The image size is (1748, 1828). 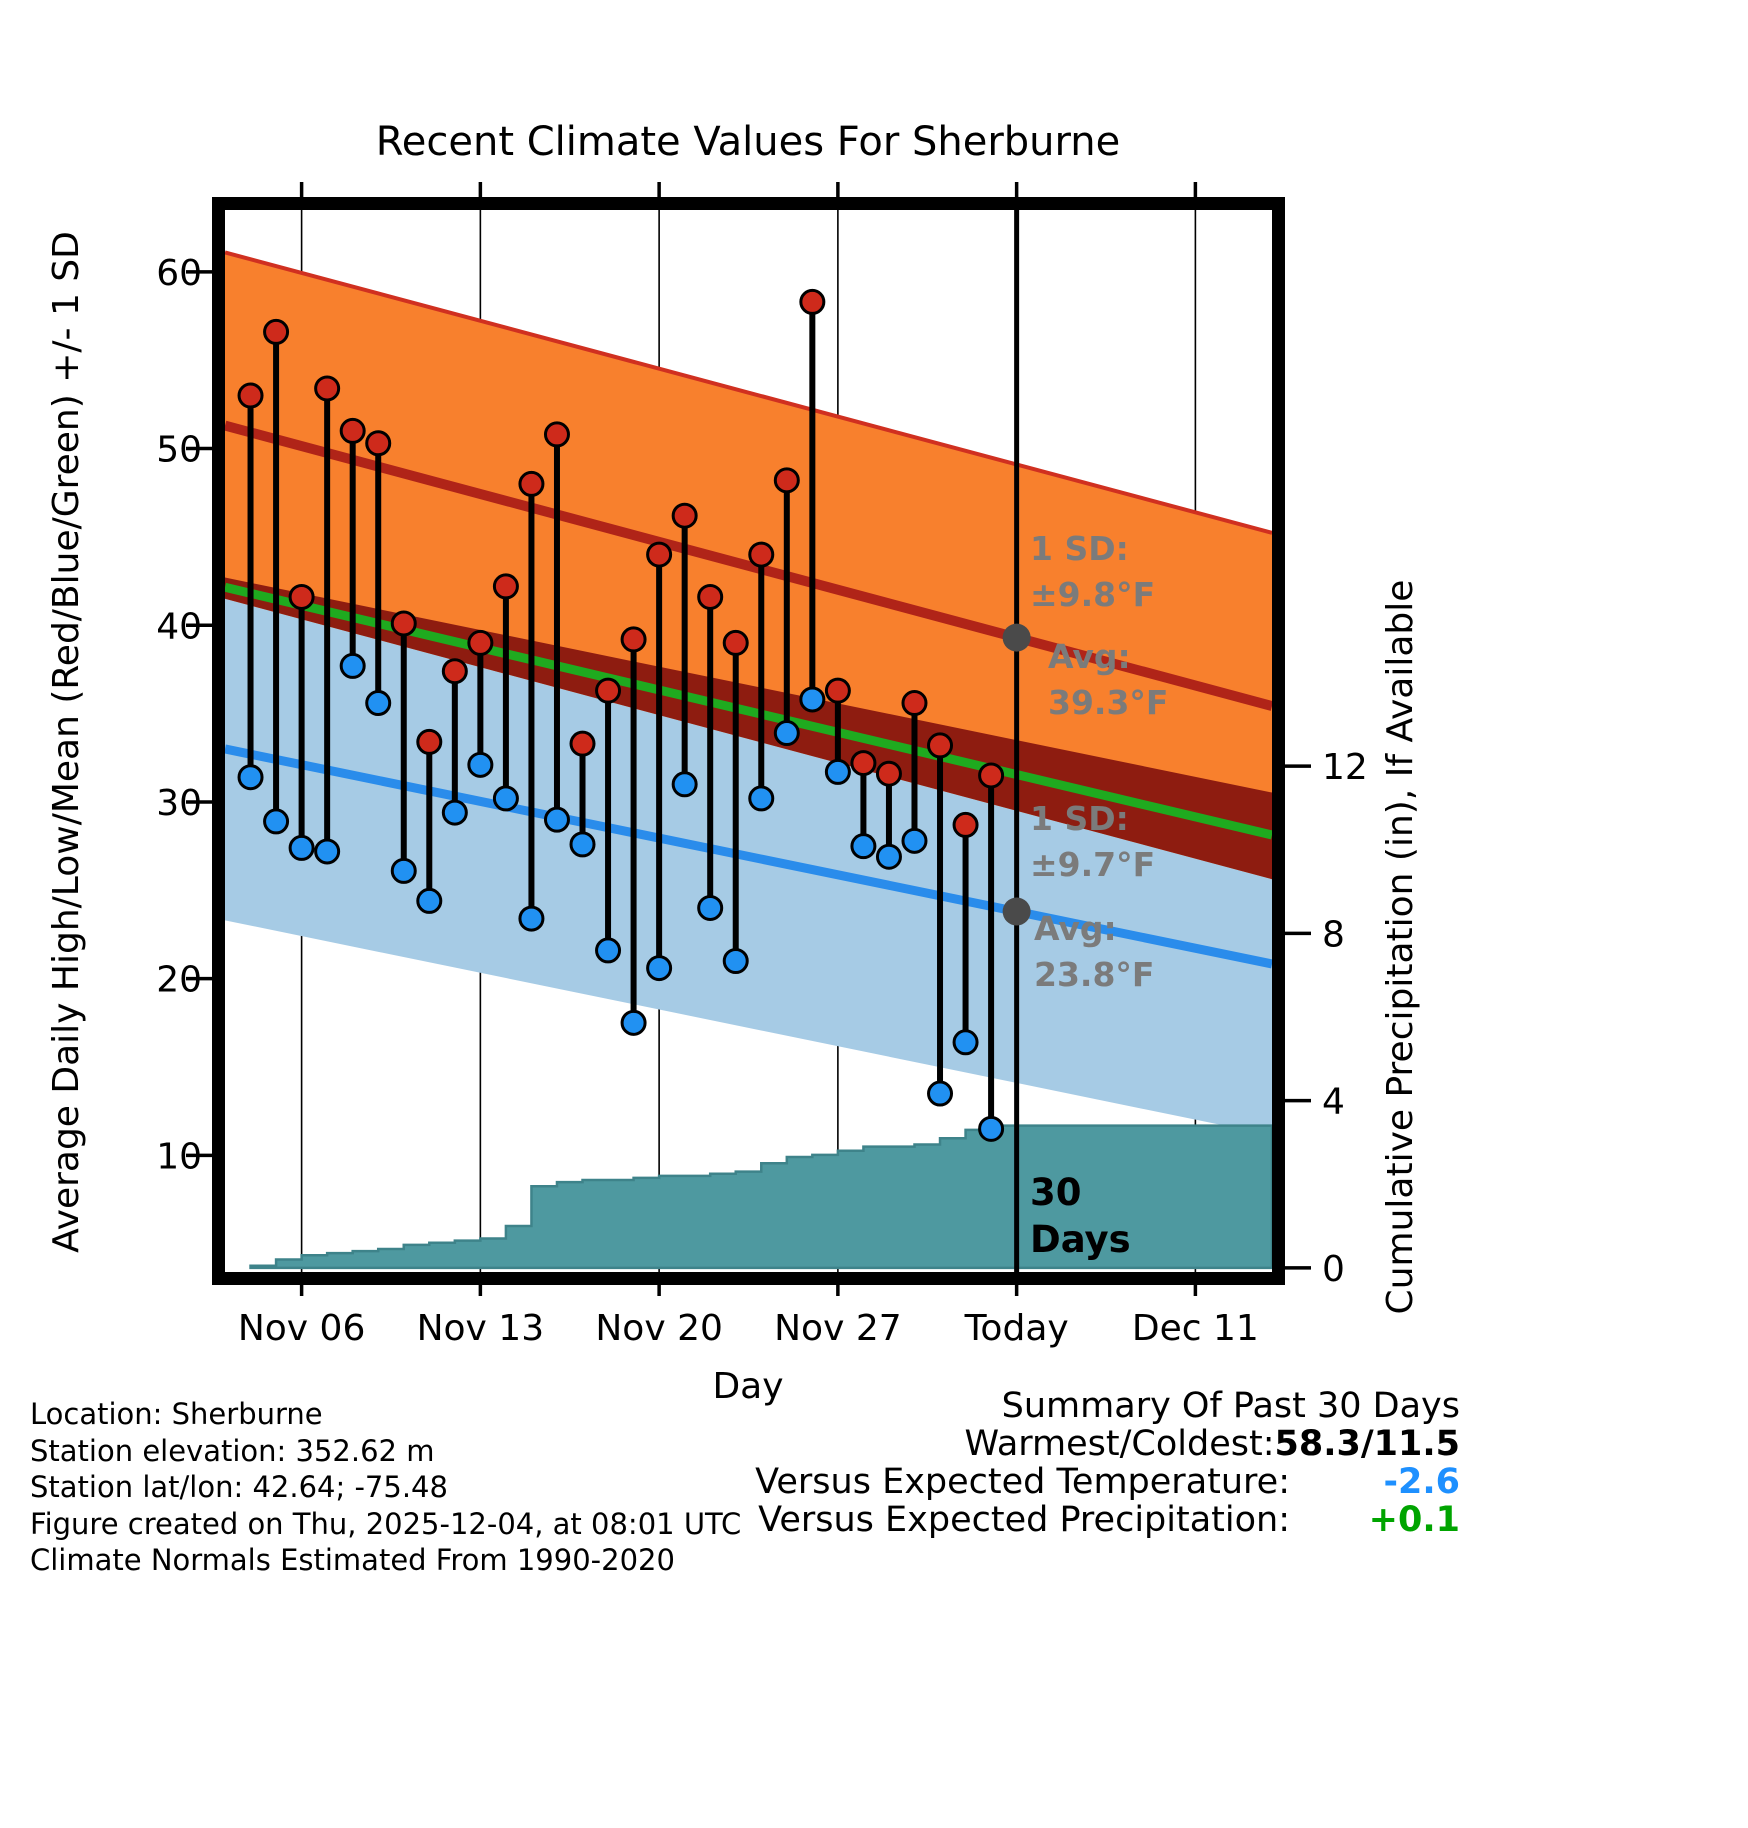 I want to click on summary-row-warmest-coldest: Warmest/Coldest: 58.3/11.5, so click(x=1060, y=1444).